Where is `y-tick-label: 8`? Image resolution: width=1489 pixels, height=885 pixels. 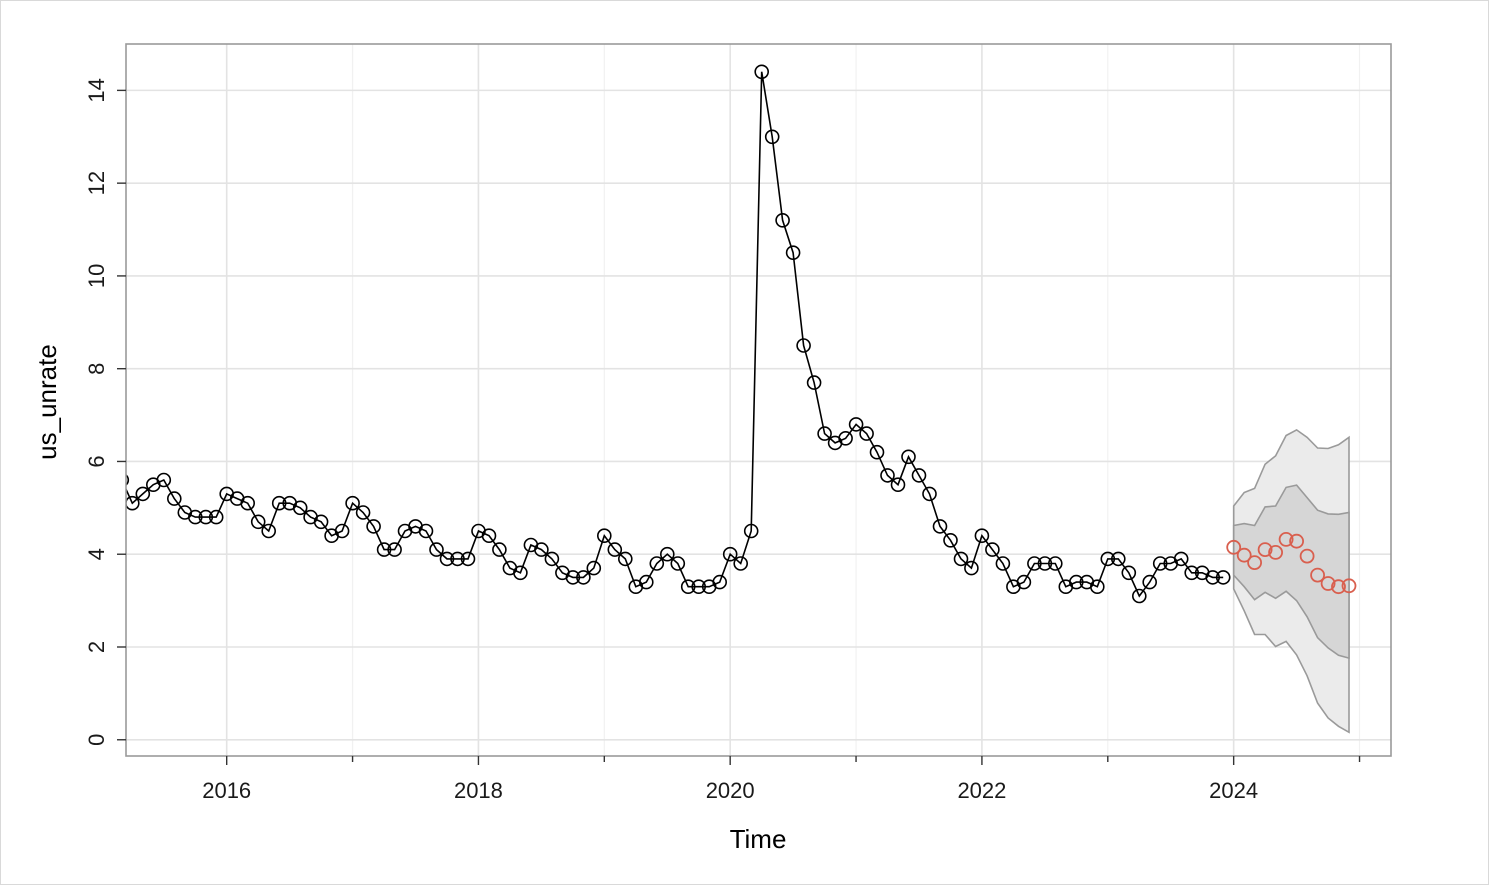
y-tick-label: 8 is located at coordinates (96, 369).